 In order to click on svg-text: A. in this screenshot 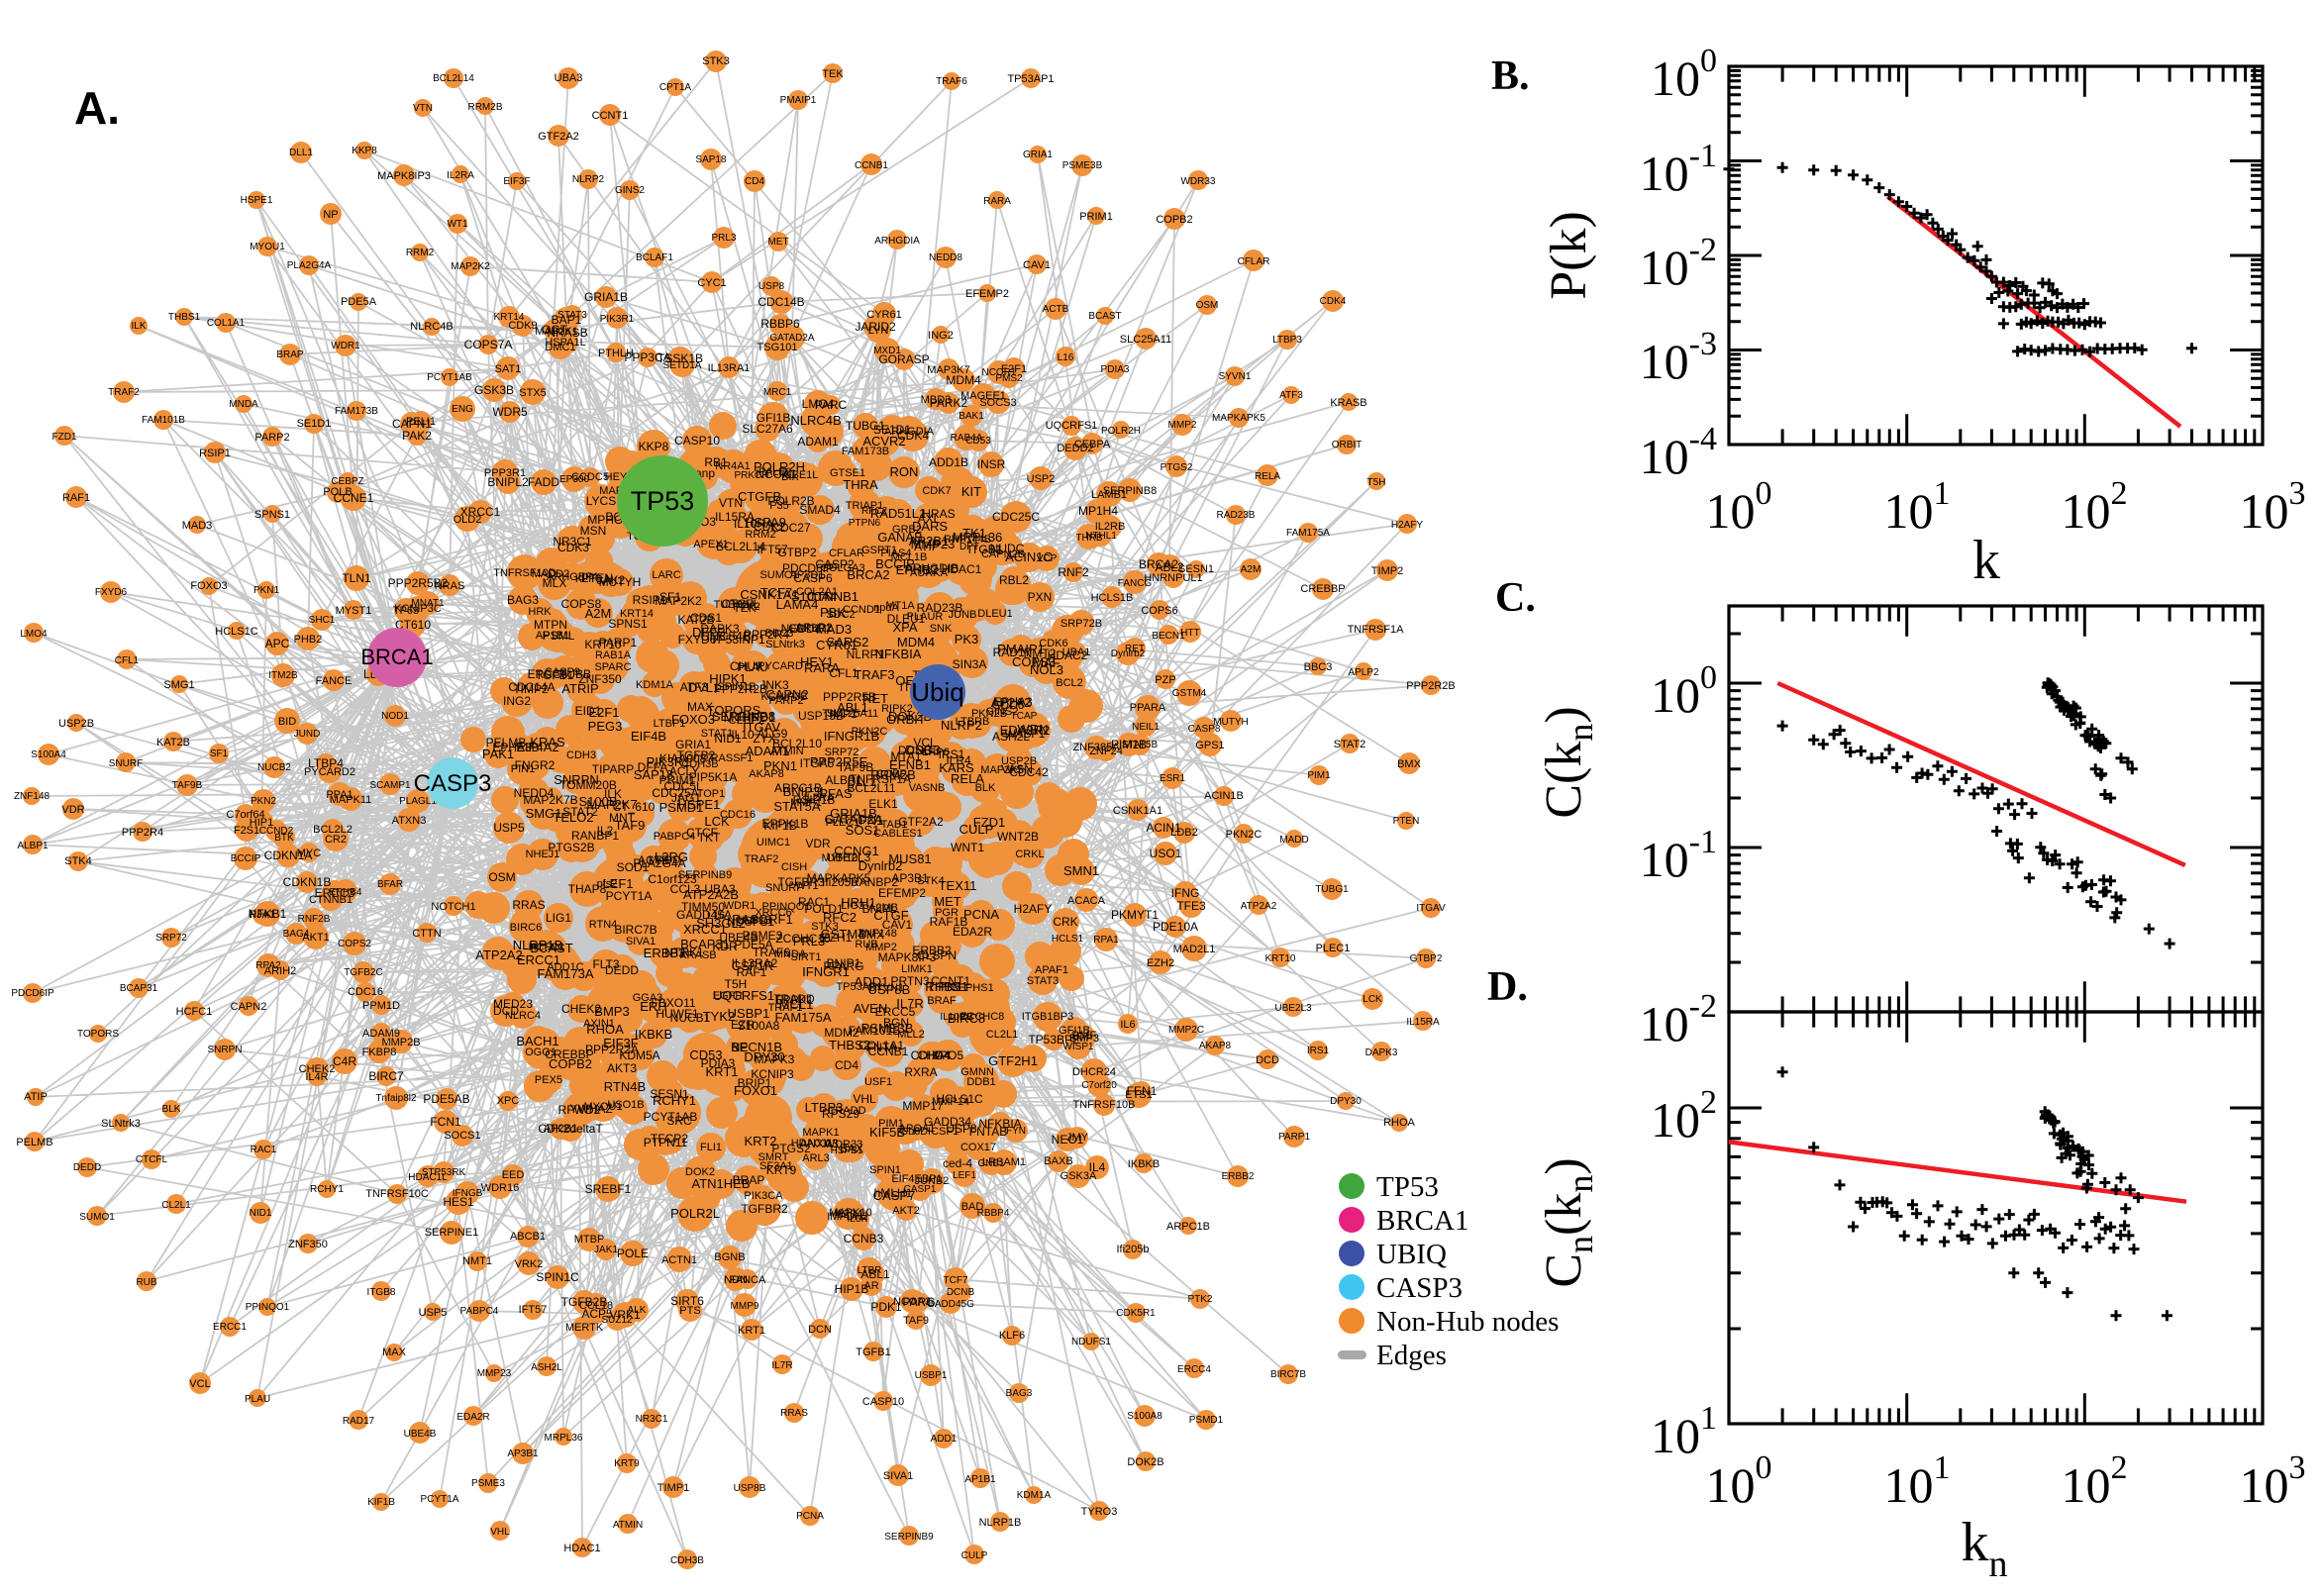, I will do `click(97, 108)`.